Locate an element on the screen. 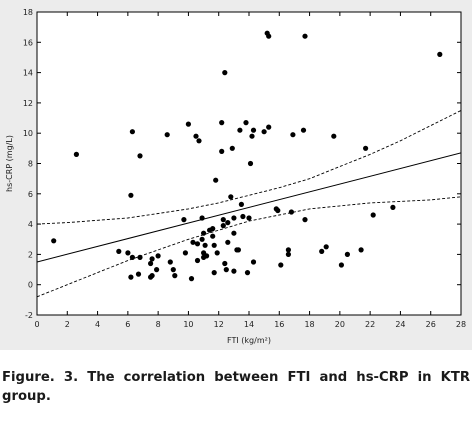  y-tick-label: 12 is located at coordinates (28, 103).